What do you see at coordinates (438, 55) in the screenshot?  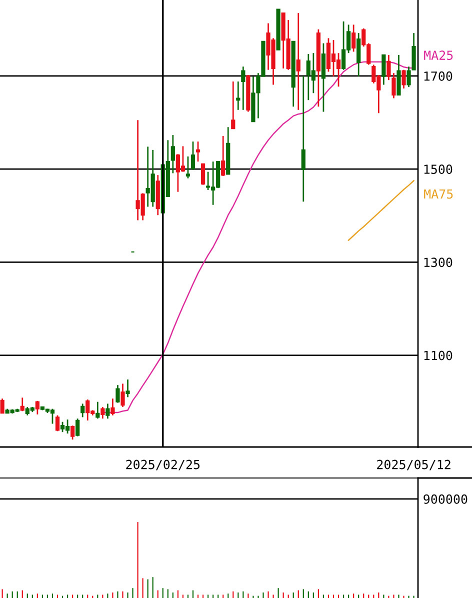 I see `series-label: MA25` at bounding box center [438, 55].